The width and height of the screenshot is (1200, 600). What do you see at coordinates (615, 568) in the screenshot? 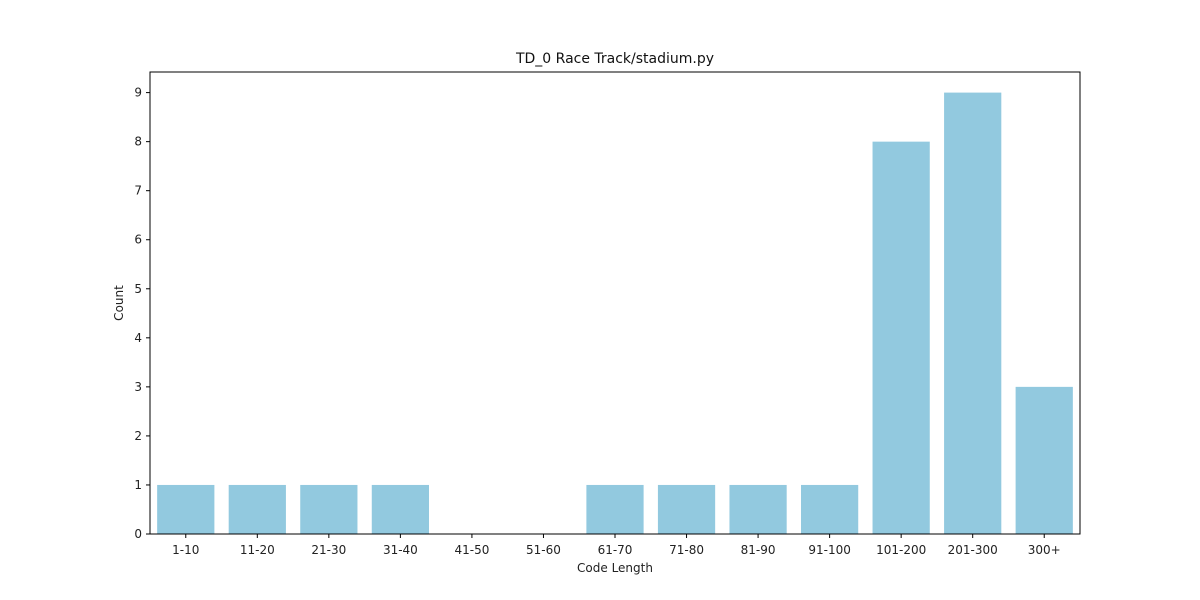
I see `x-axis-label: Code Length` at bounding box center [615, 568].